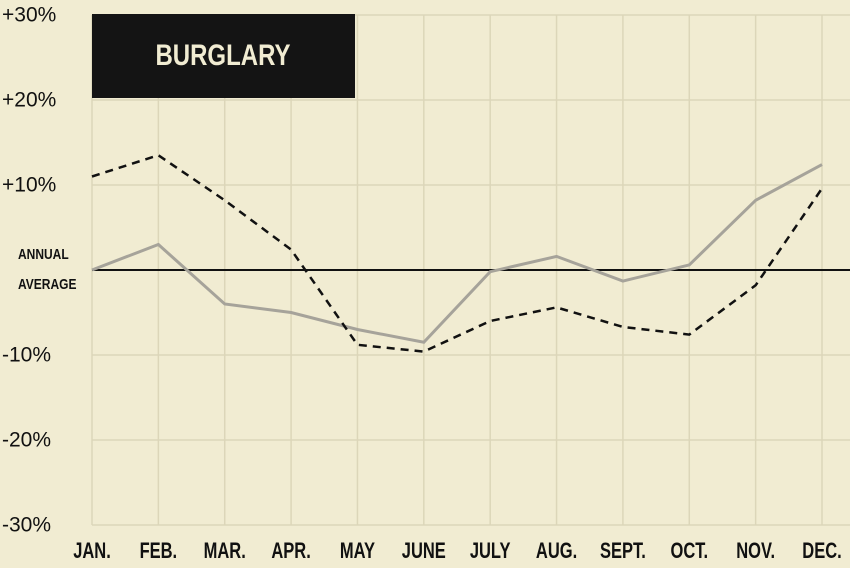  I want to click on x-tick-label: FEB., so click(159, 551).